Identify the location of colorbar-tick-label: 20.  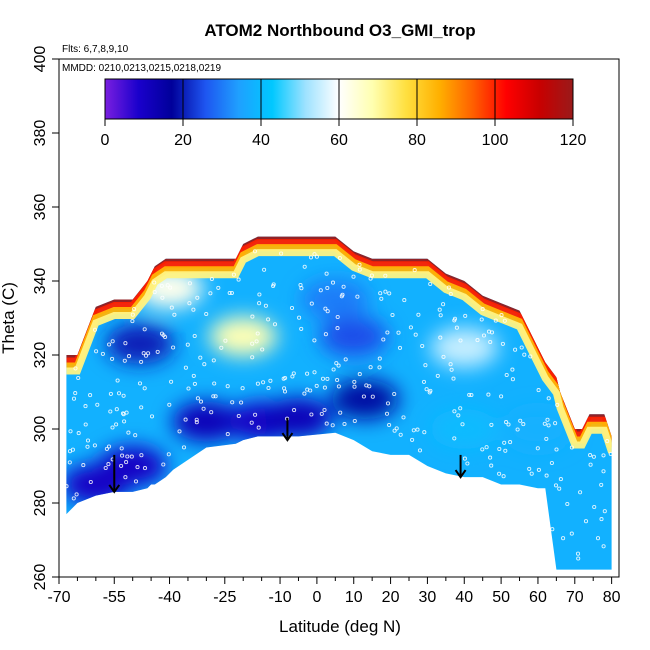
(183, 140).